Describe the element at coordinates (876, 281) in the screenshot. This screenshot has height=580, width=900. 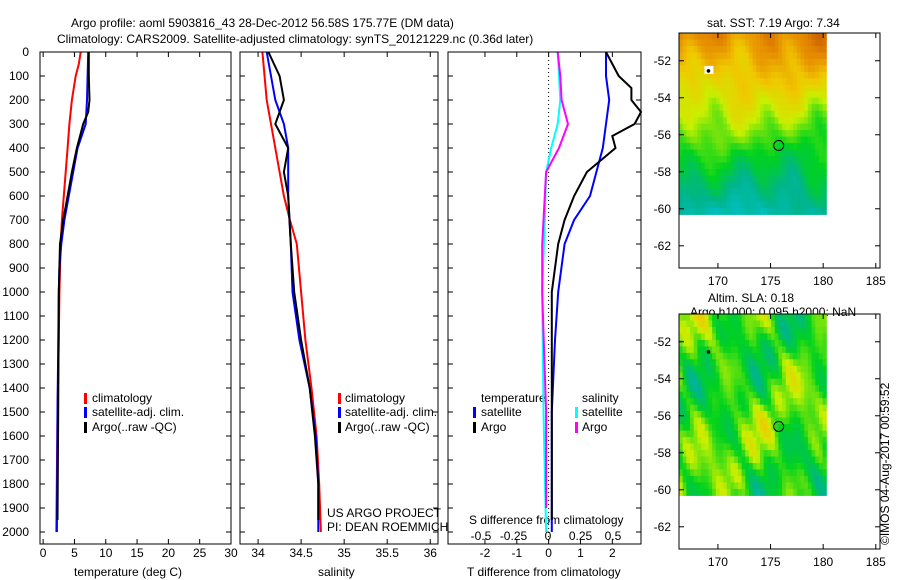
I see `lon-tick-label: 185` at that location.